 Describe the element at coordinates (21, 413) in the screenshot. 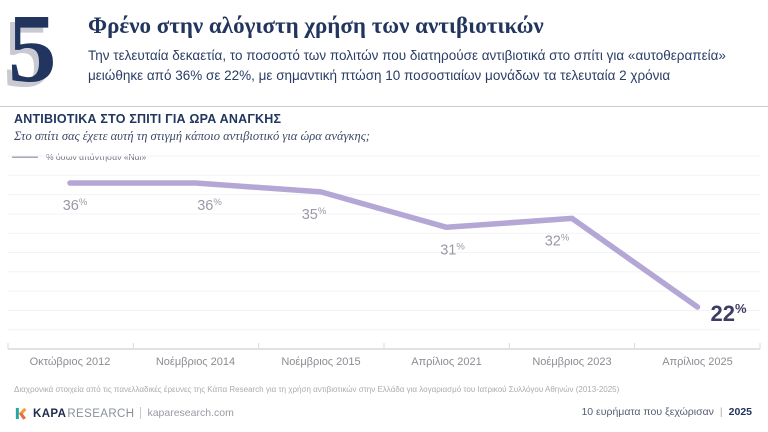

I see `kapa-logo-icon` at that location.